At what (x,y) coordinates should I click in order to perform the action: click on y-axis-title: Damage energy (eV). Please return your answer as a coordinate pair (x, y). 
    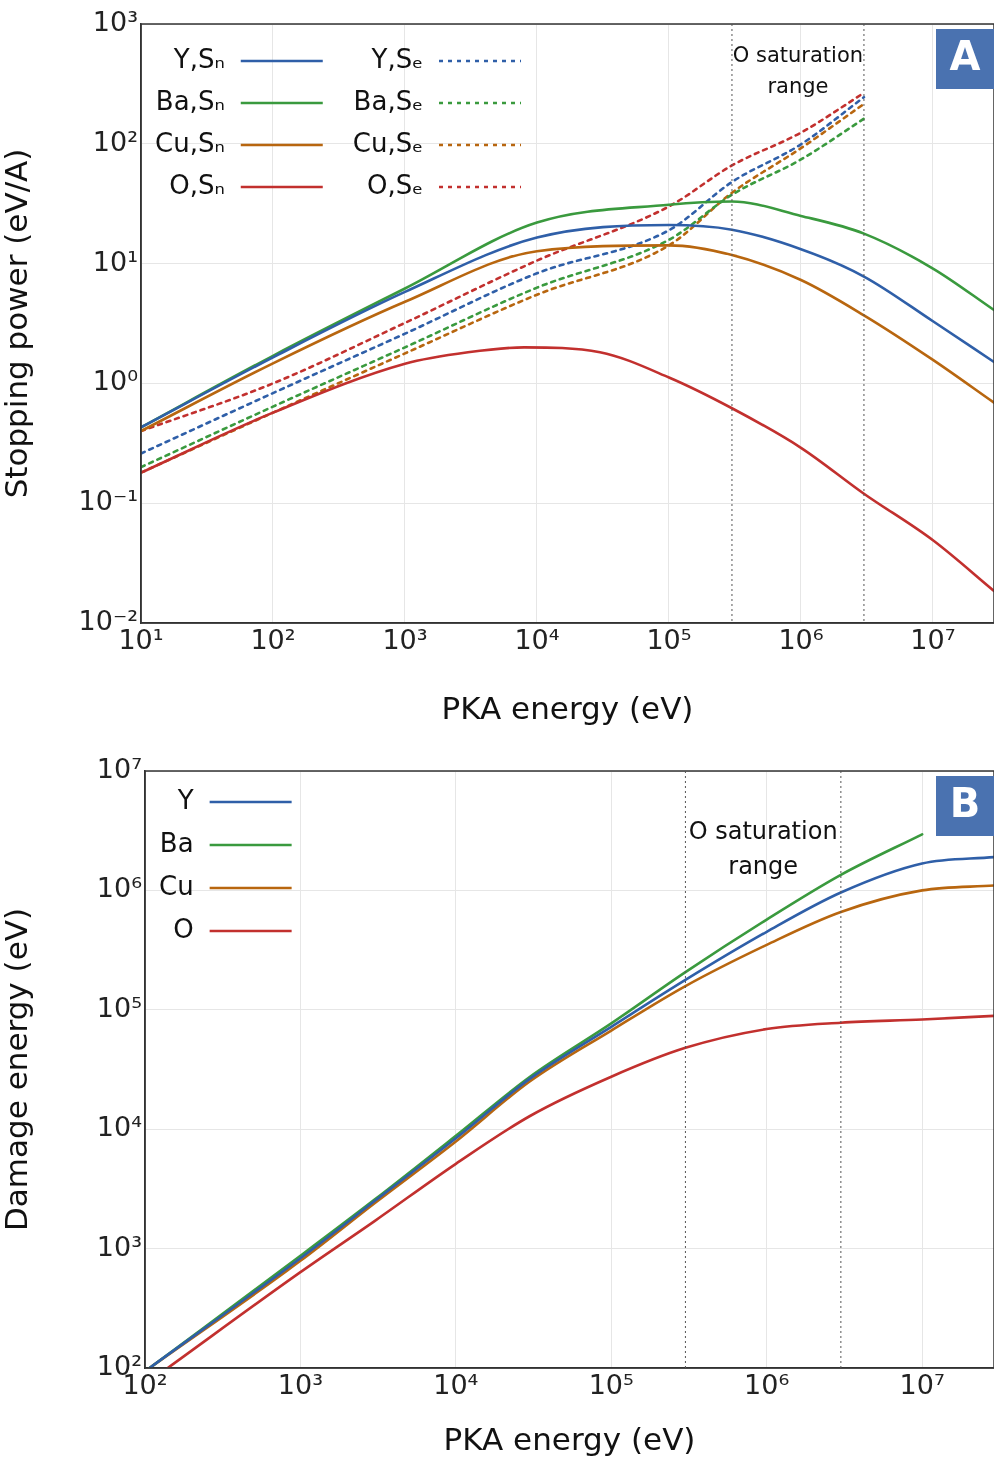
    Looking at the image, I should click on (17, 1069).